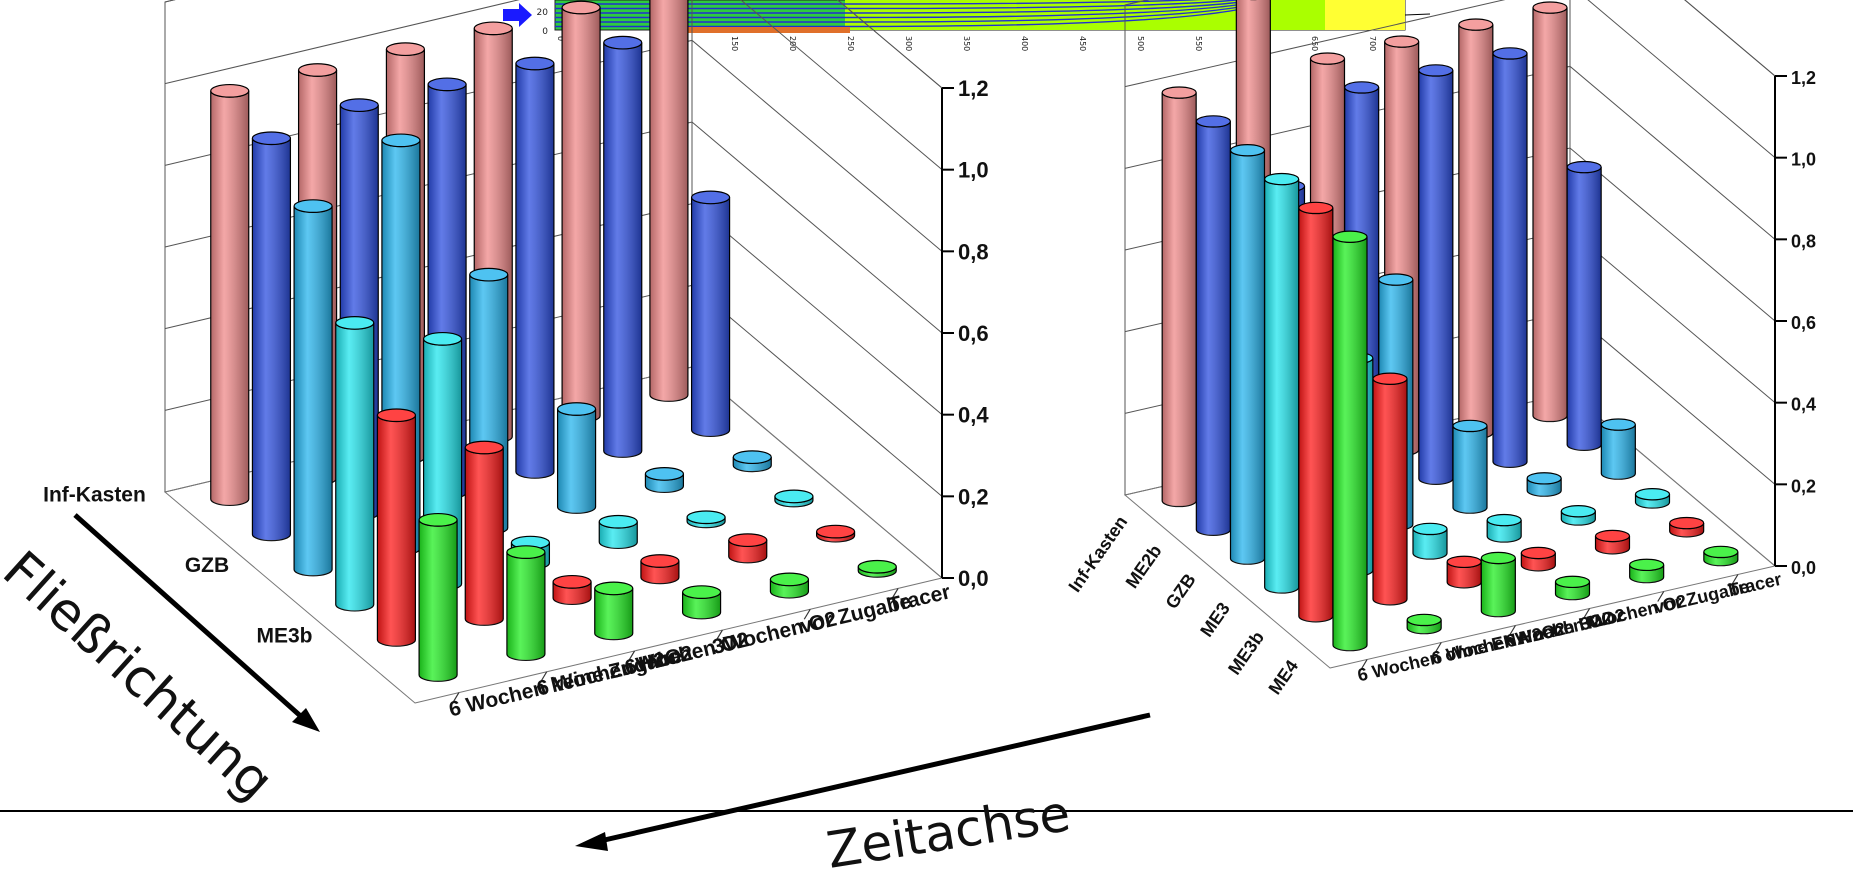 The width and height of the screenshot is (1853, 872). What do you see at coordinates (973, 88) in the screenshot?
I see `z-tick-label: 1,2` at bounding box center [973, 88].